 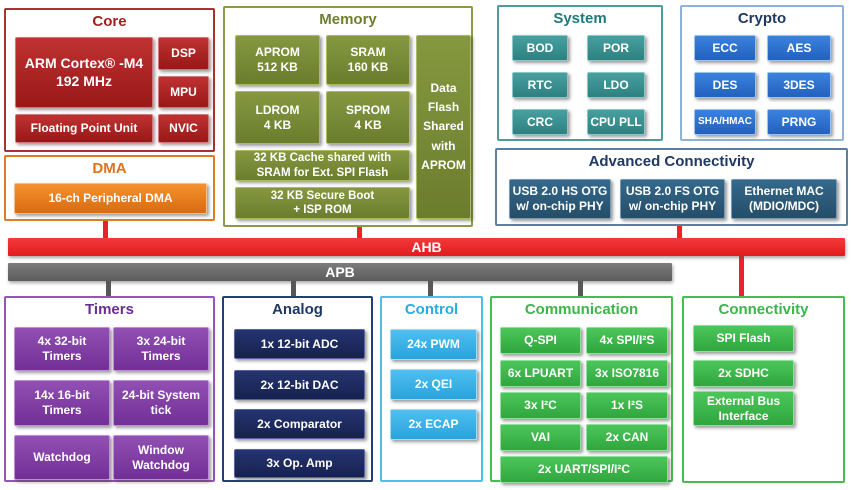 I want to click on i2c-block: 3x I²C, so click(x=540, y=405).